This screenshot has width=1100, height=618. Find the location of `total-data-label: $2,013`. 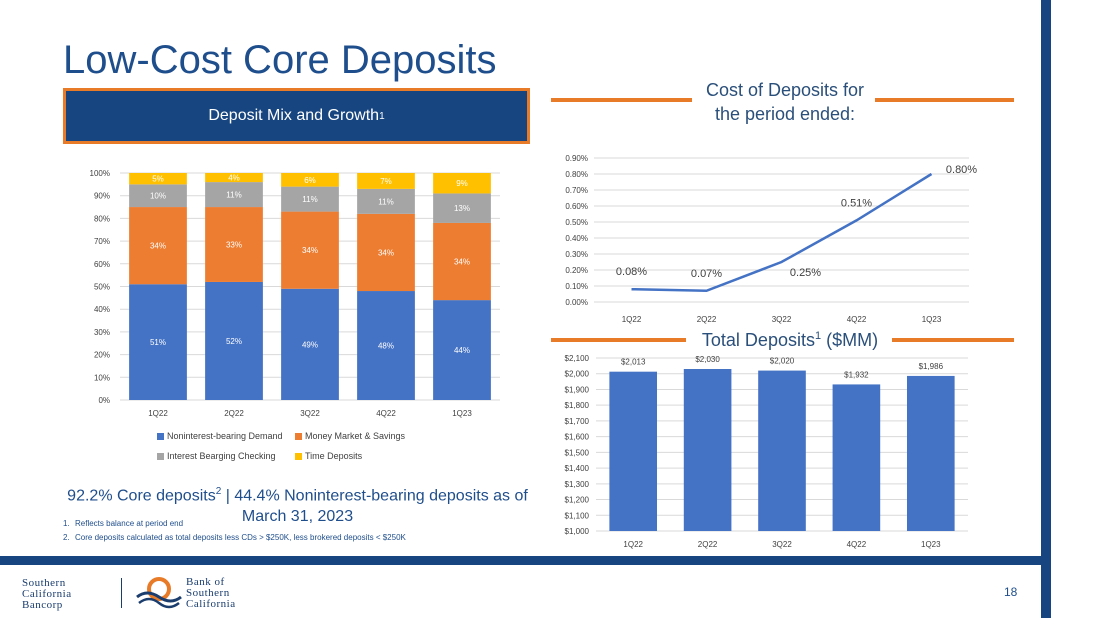

total-data-label: $2,013 is located at coordinates (633, 362).